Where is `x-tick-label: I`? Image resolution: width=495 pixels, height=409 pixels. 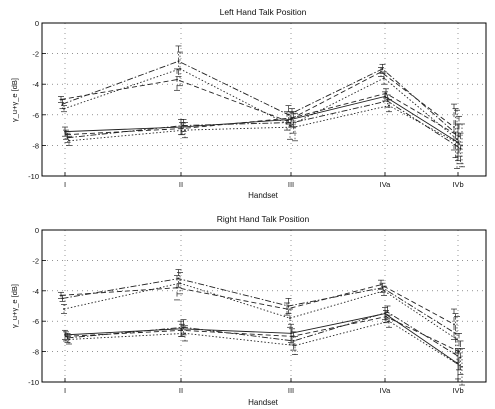 x-tick-label: I is located at coordinates (65, 184).